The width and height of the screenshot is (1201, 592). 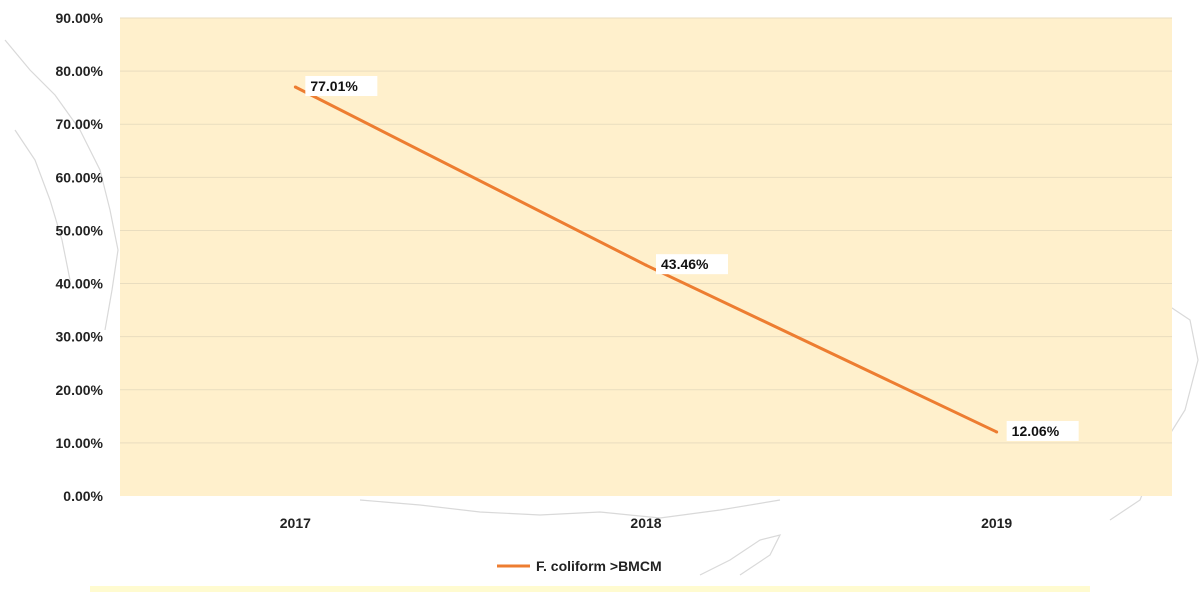 I want to click on data-label: 12.06%, so click(x=1036, y=431).